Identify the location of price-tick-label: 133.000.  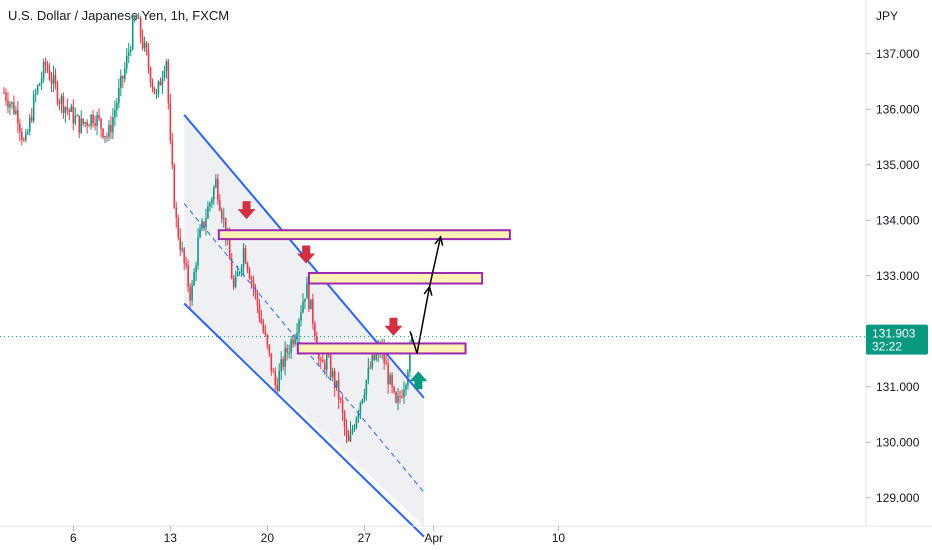
(898, 276).